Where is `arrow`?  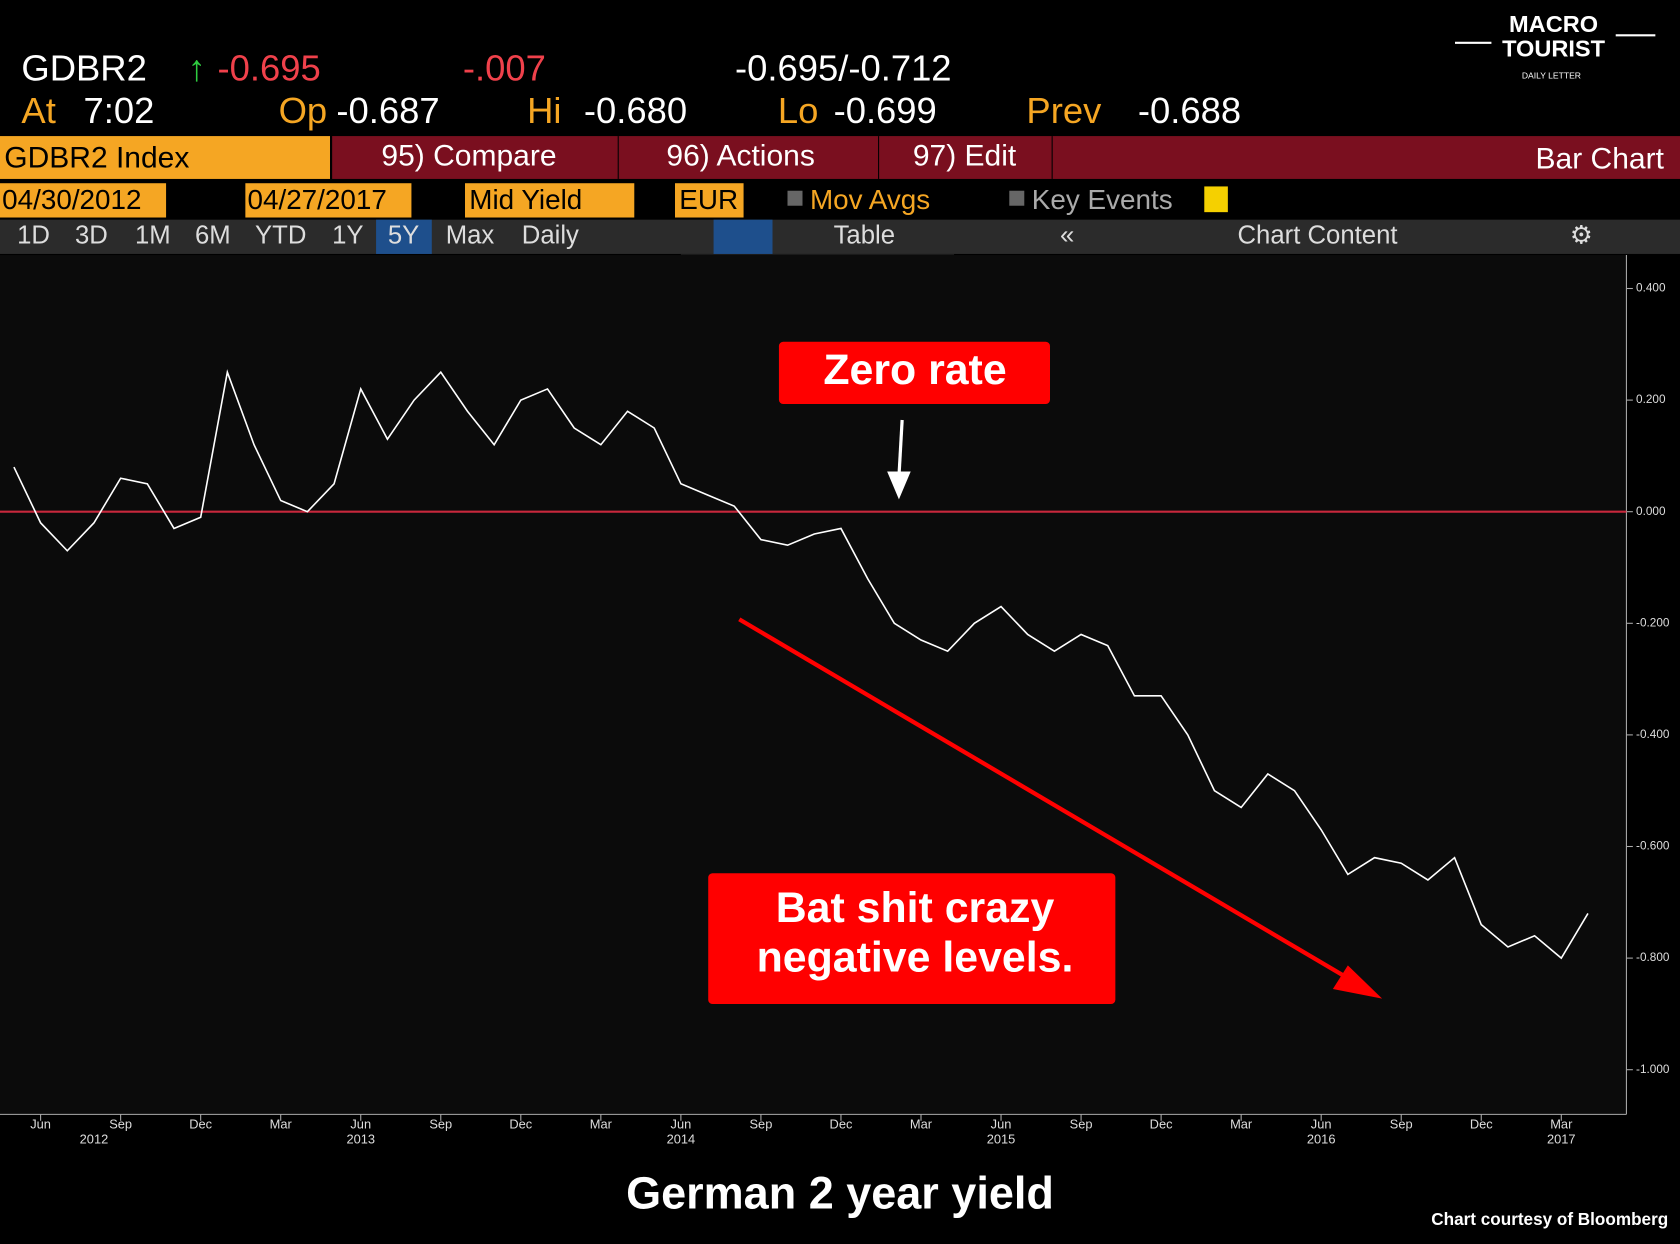 arrow is located at coordinates (900, 448).